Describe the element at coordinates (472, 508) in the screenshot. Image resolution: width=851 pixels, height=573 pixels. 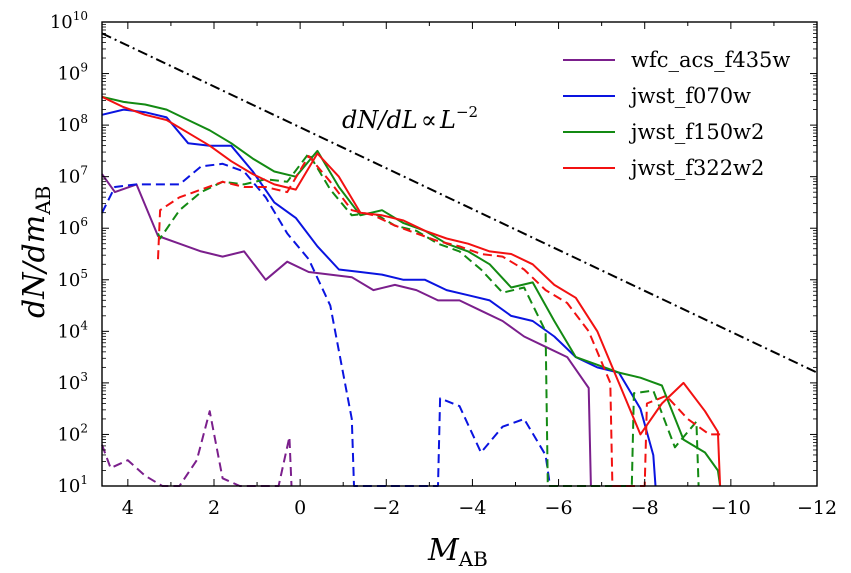
I see `x-tick-label: −4` at that location.